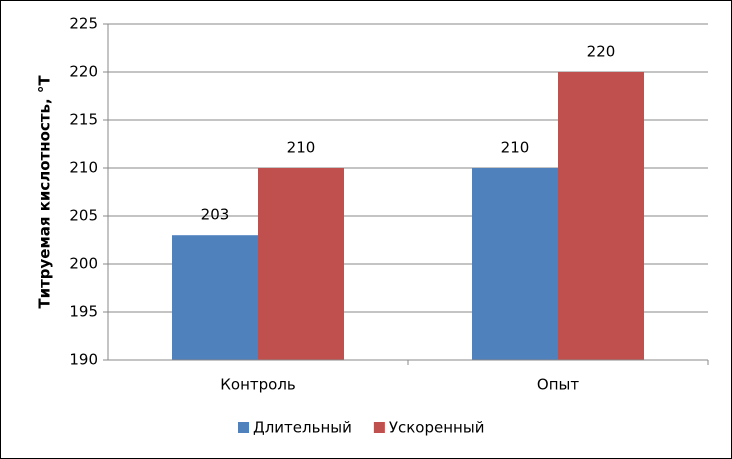  I want to click on y-tick-label: 210, so click(83, 168).